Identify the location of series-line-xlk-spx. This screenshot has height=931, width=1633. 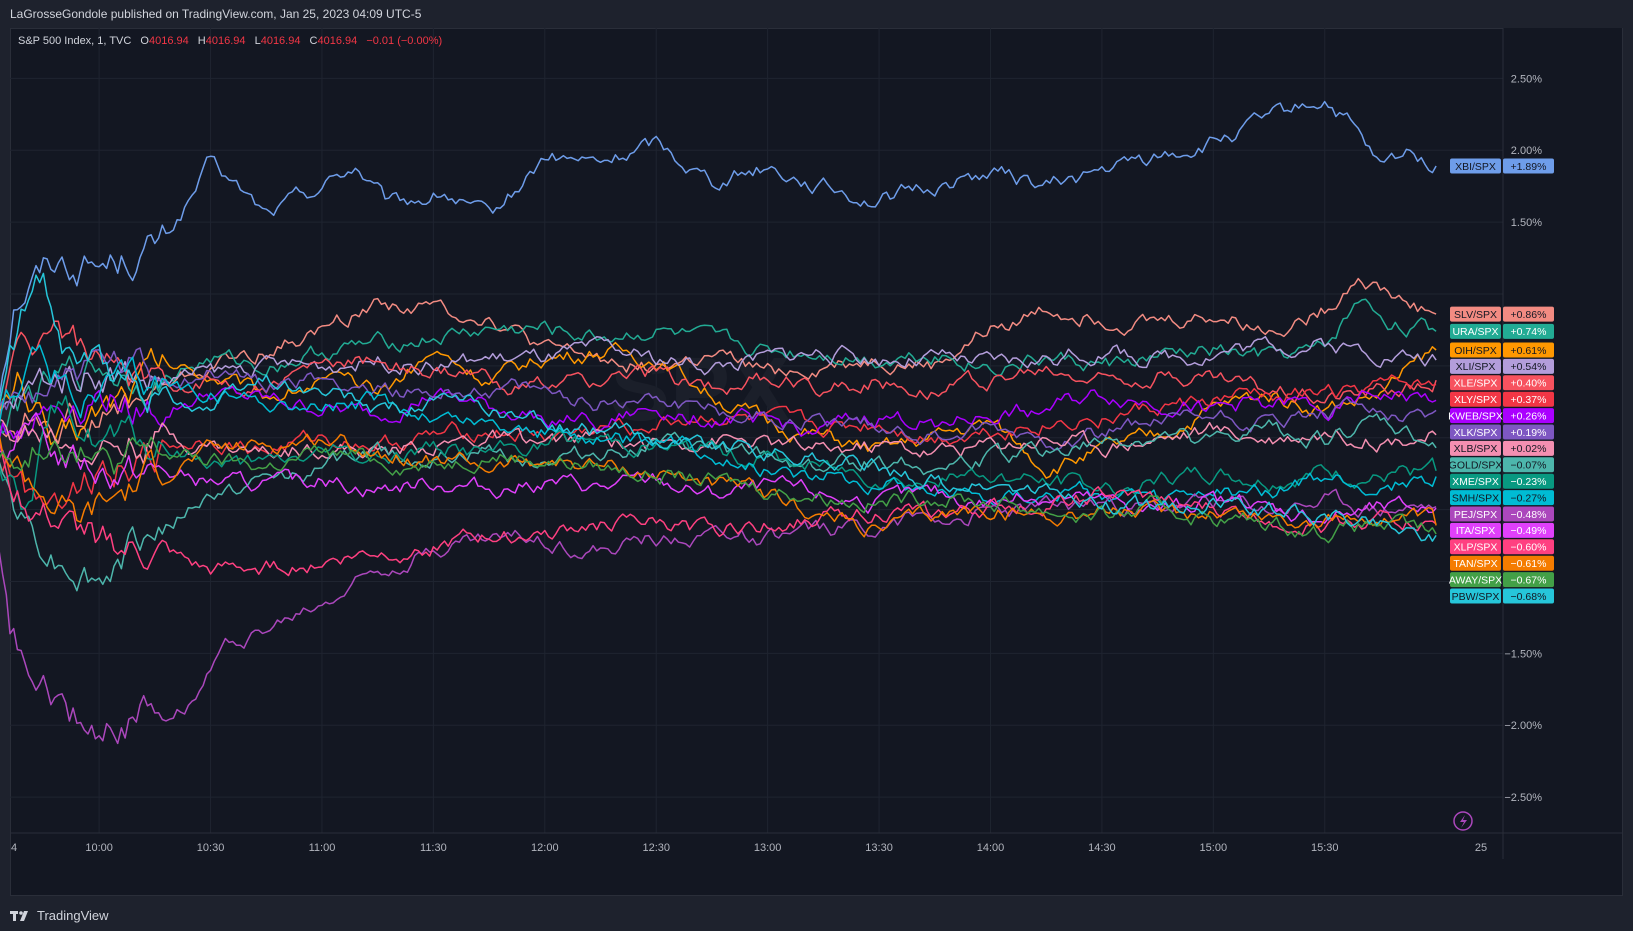
(718, 399).